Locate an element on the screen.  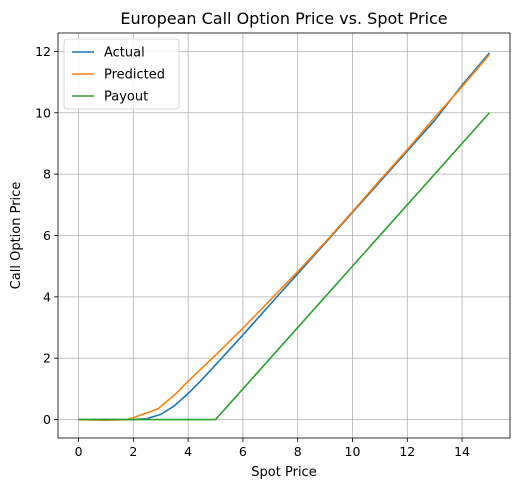
x-tick-label: 4 is located at coordinates (188, 451).